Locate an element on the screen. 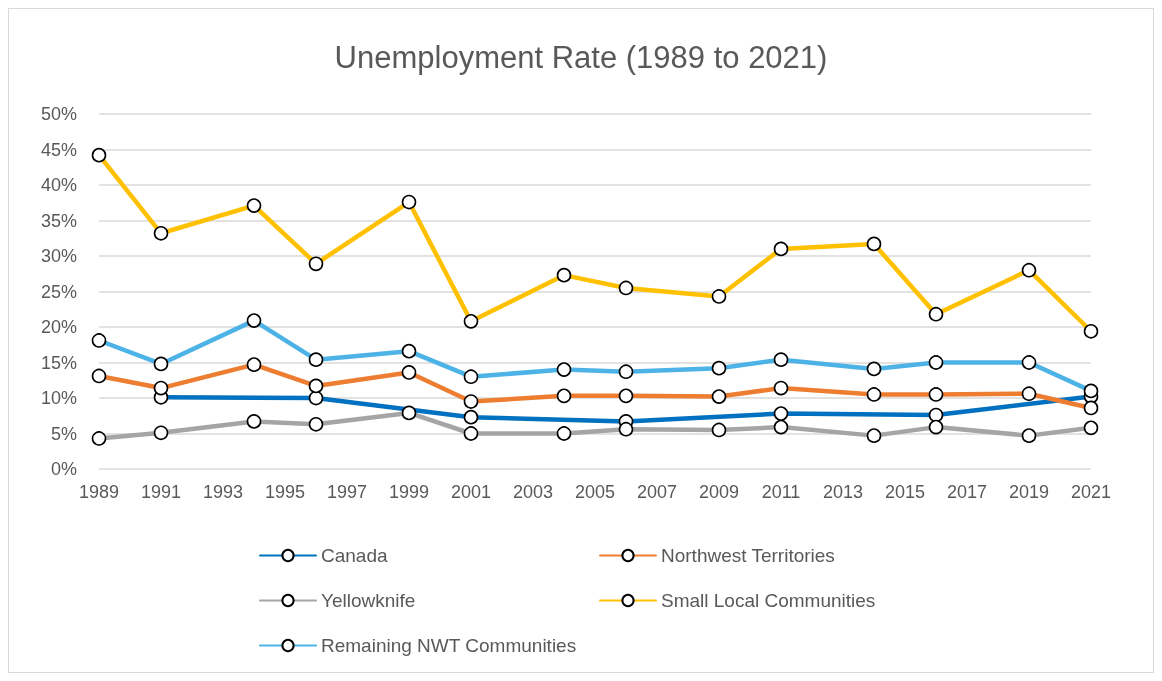  x-tick-label: 1993 is located at coordinates (223, 492).